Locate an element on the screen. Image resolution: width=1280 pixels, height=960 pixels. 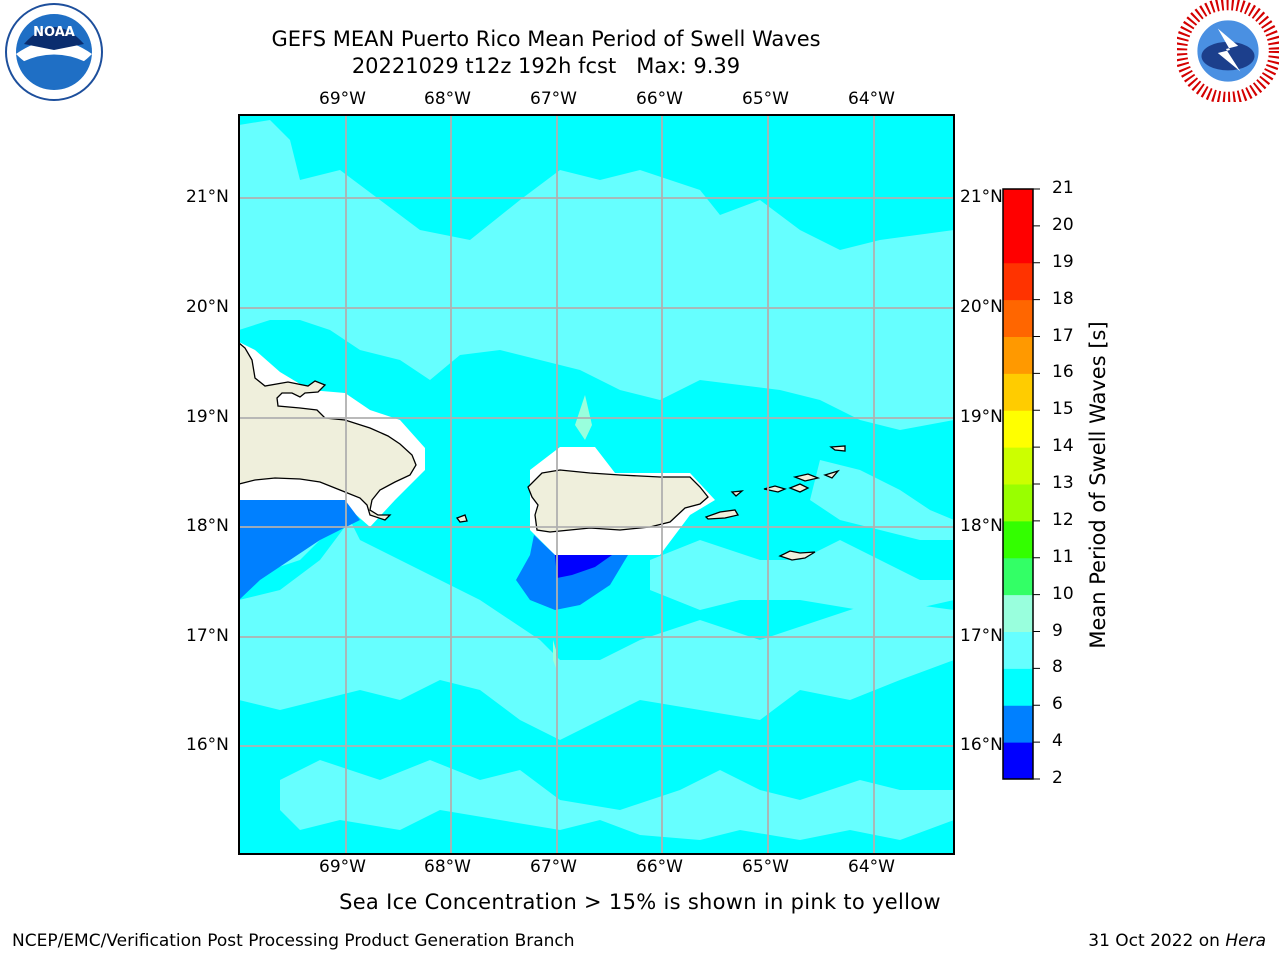
colorbar-tick-label: 21 is located at coordinates (1063, 188).